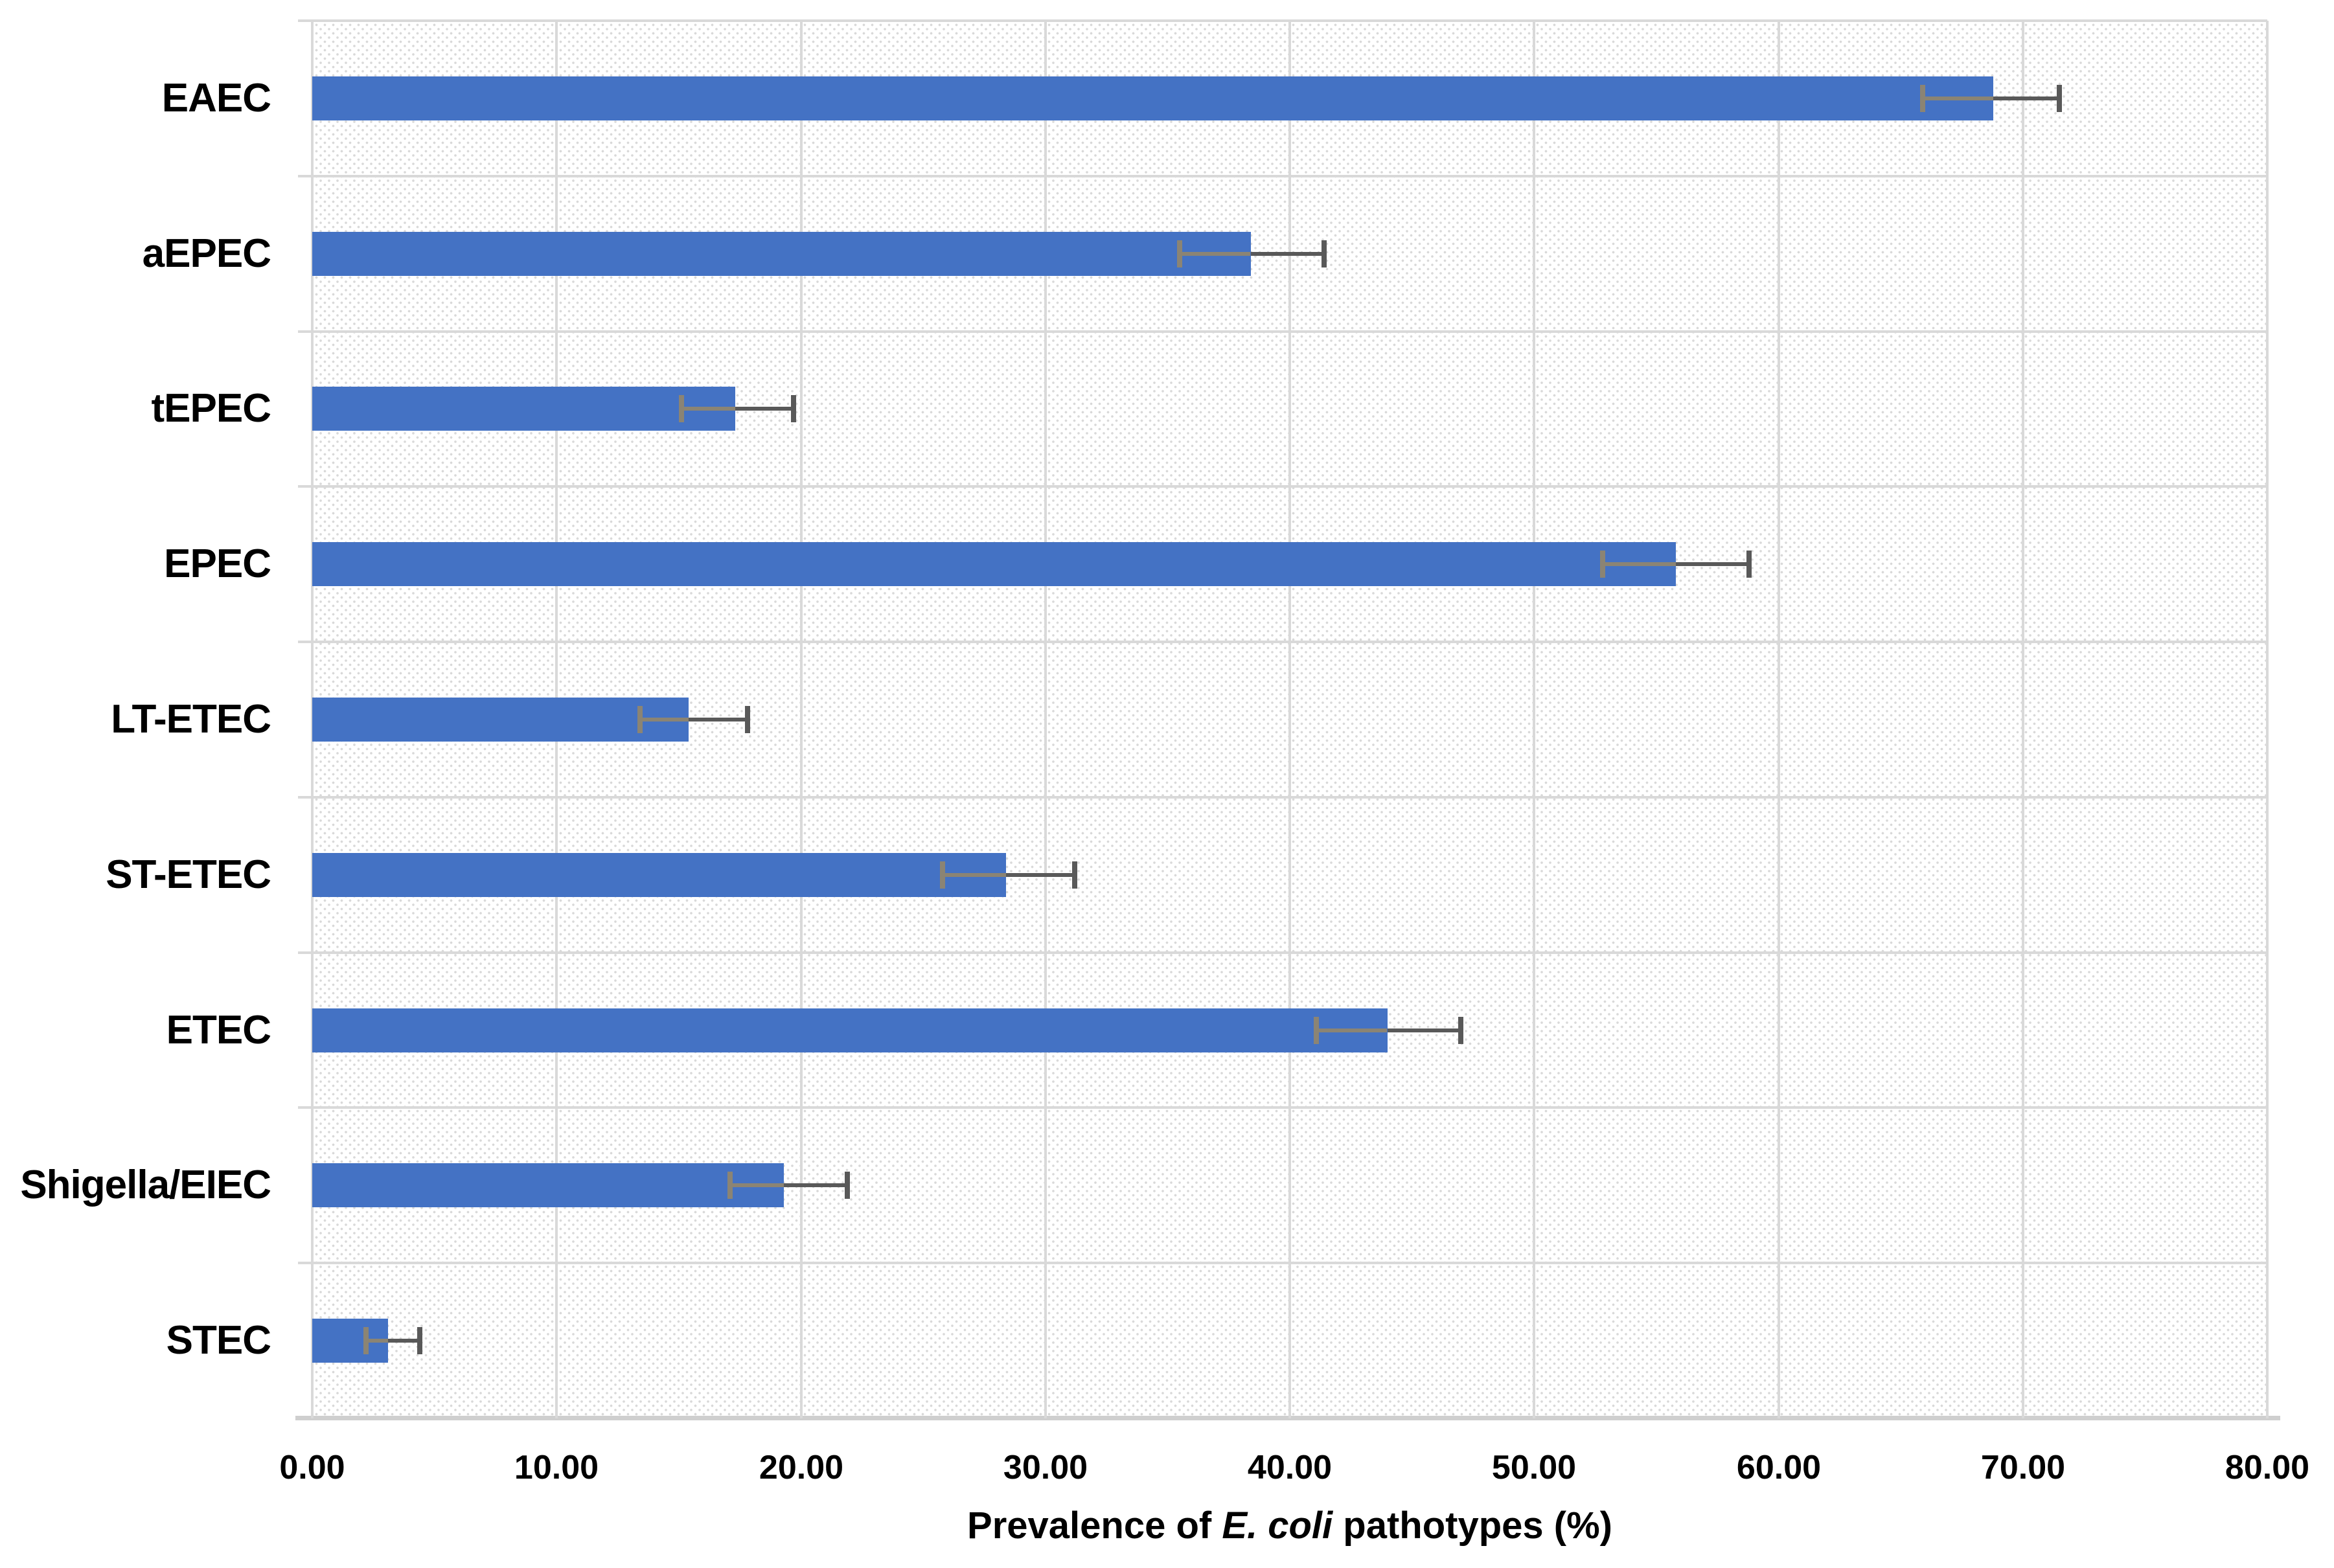  What do you see at coordinates (211, 409) in the screenshot?
I see `category-label-tEPEC: tEPEC` at bounding box center [211, 409].